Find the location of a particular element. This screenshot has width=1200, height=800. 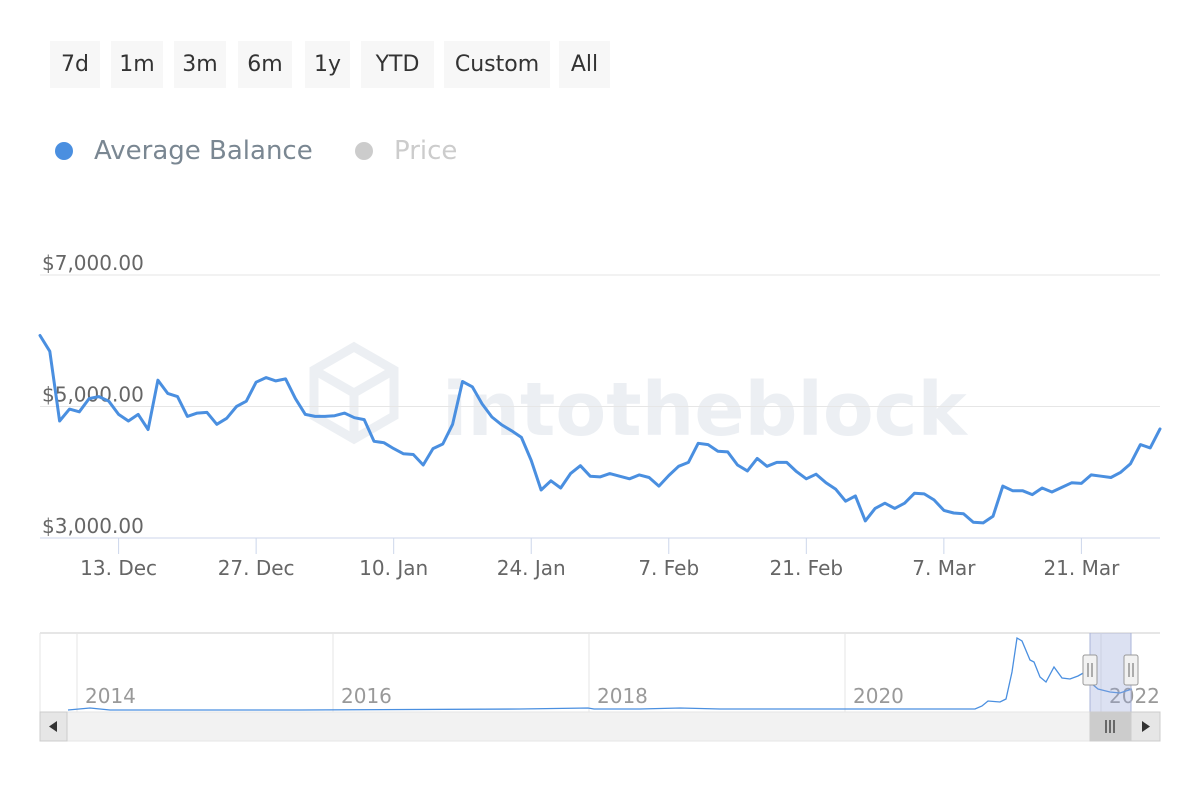

scrollbar is located at coordinates (600, 726).